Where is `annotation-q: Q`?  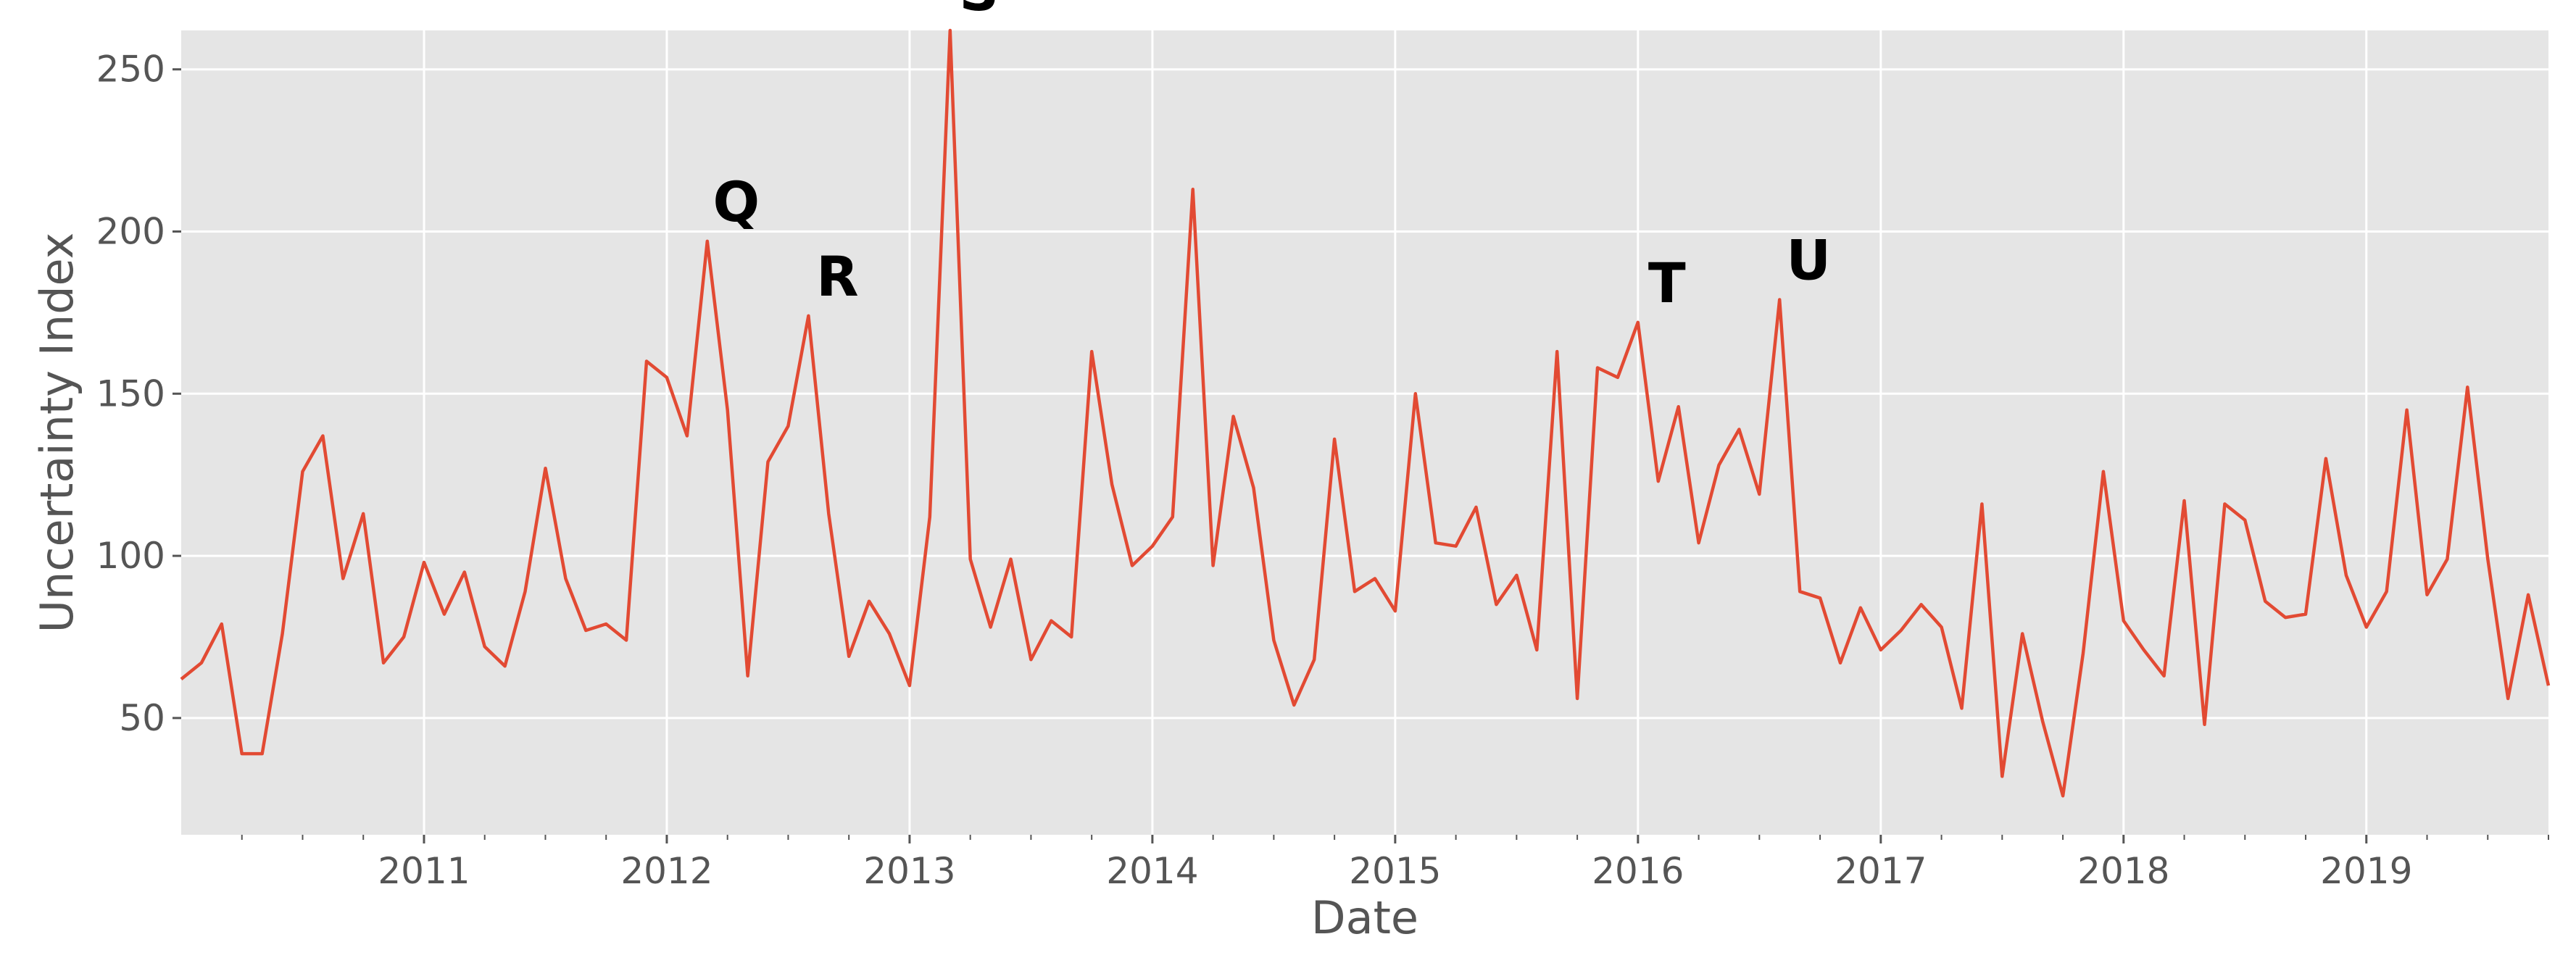 annotation-q: Q is located at coordinates (736, 202).